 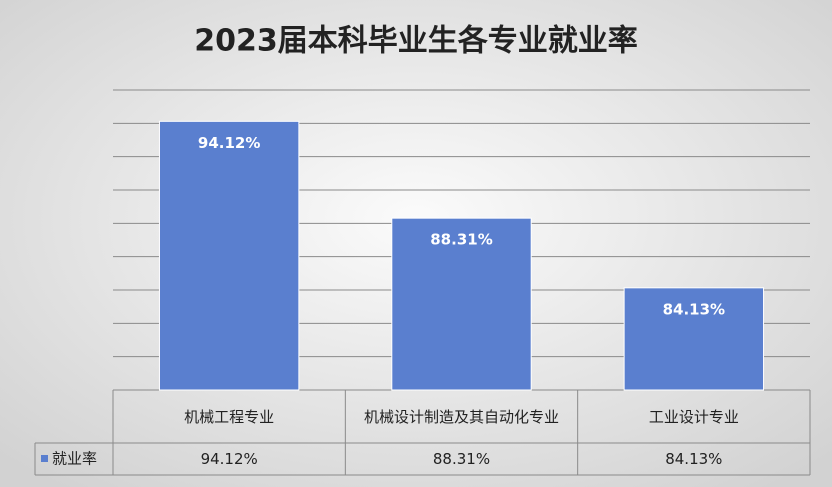 I want to click on category-label-box: 机械工程专业, so click(x=229, y=416).